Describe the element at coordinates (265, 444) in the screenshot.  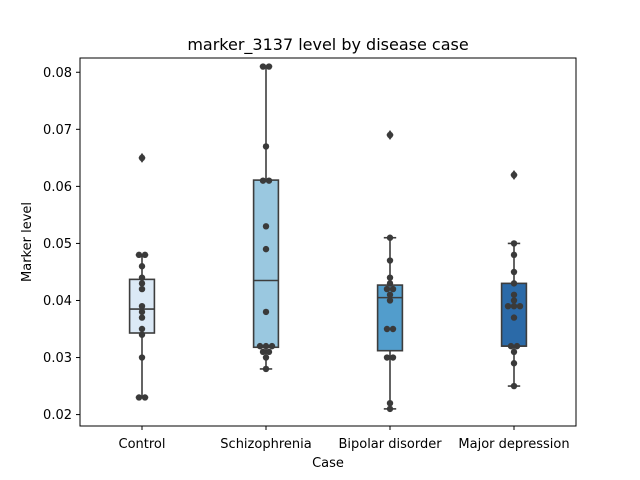
I see `x-tick-label: Schizophrenia` at that location.